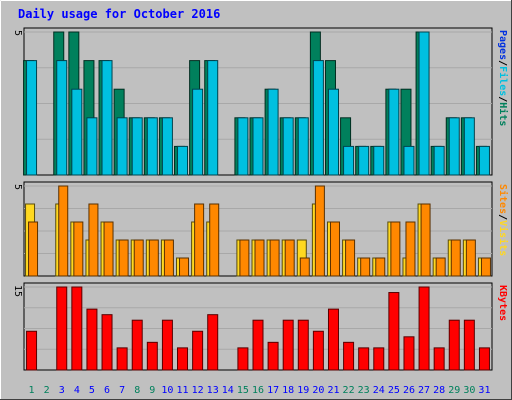  What do you see at coordinates (243, 390) in the screenshot?
I see `x-tick-label-15: 15` at bounding box center [243, 390].